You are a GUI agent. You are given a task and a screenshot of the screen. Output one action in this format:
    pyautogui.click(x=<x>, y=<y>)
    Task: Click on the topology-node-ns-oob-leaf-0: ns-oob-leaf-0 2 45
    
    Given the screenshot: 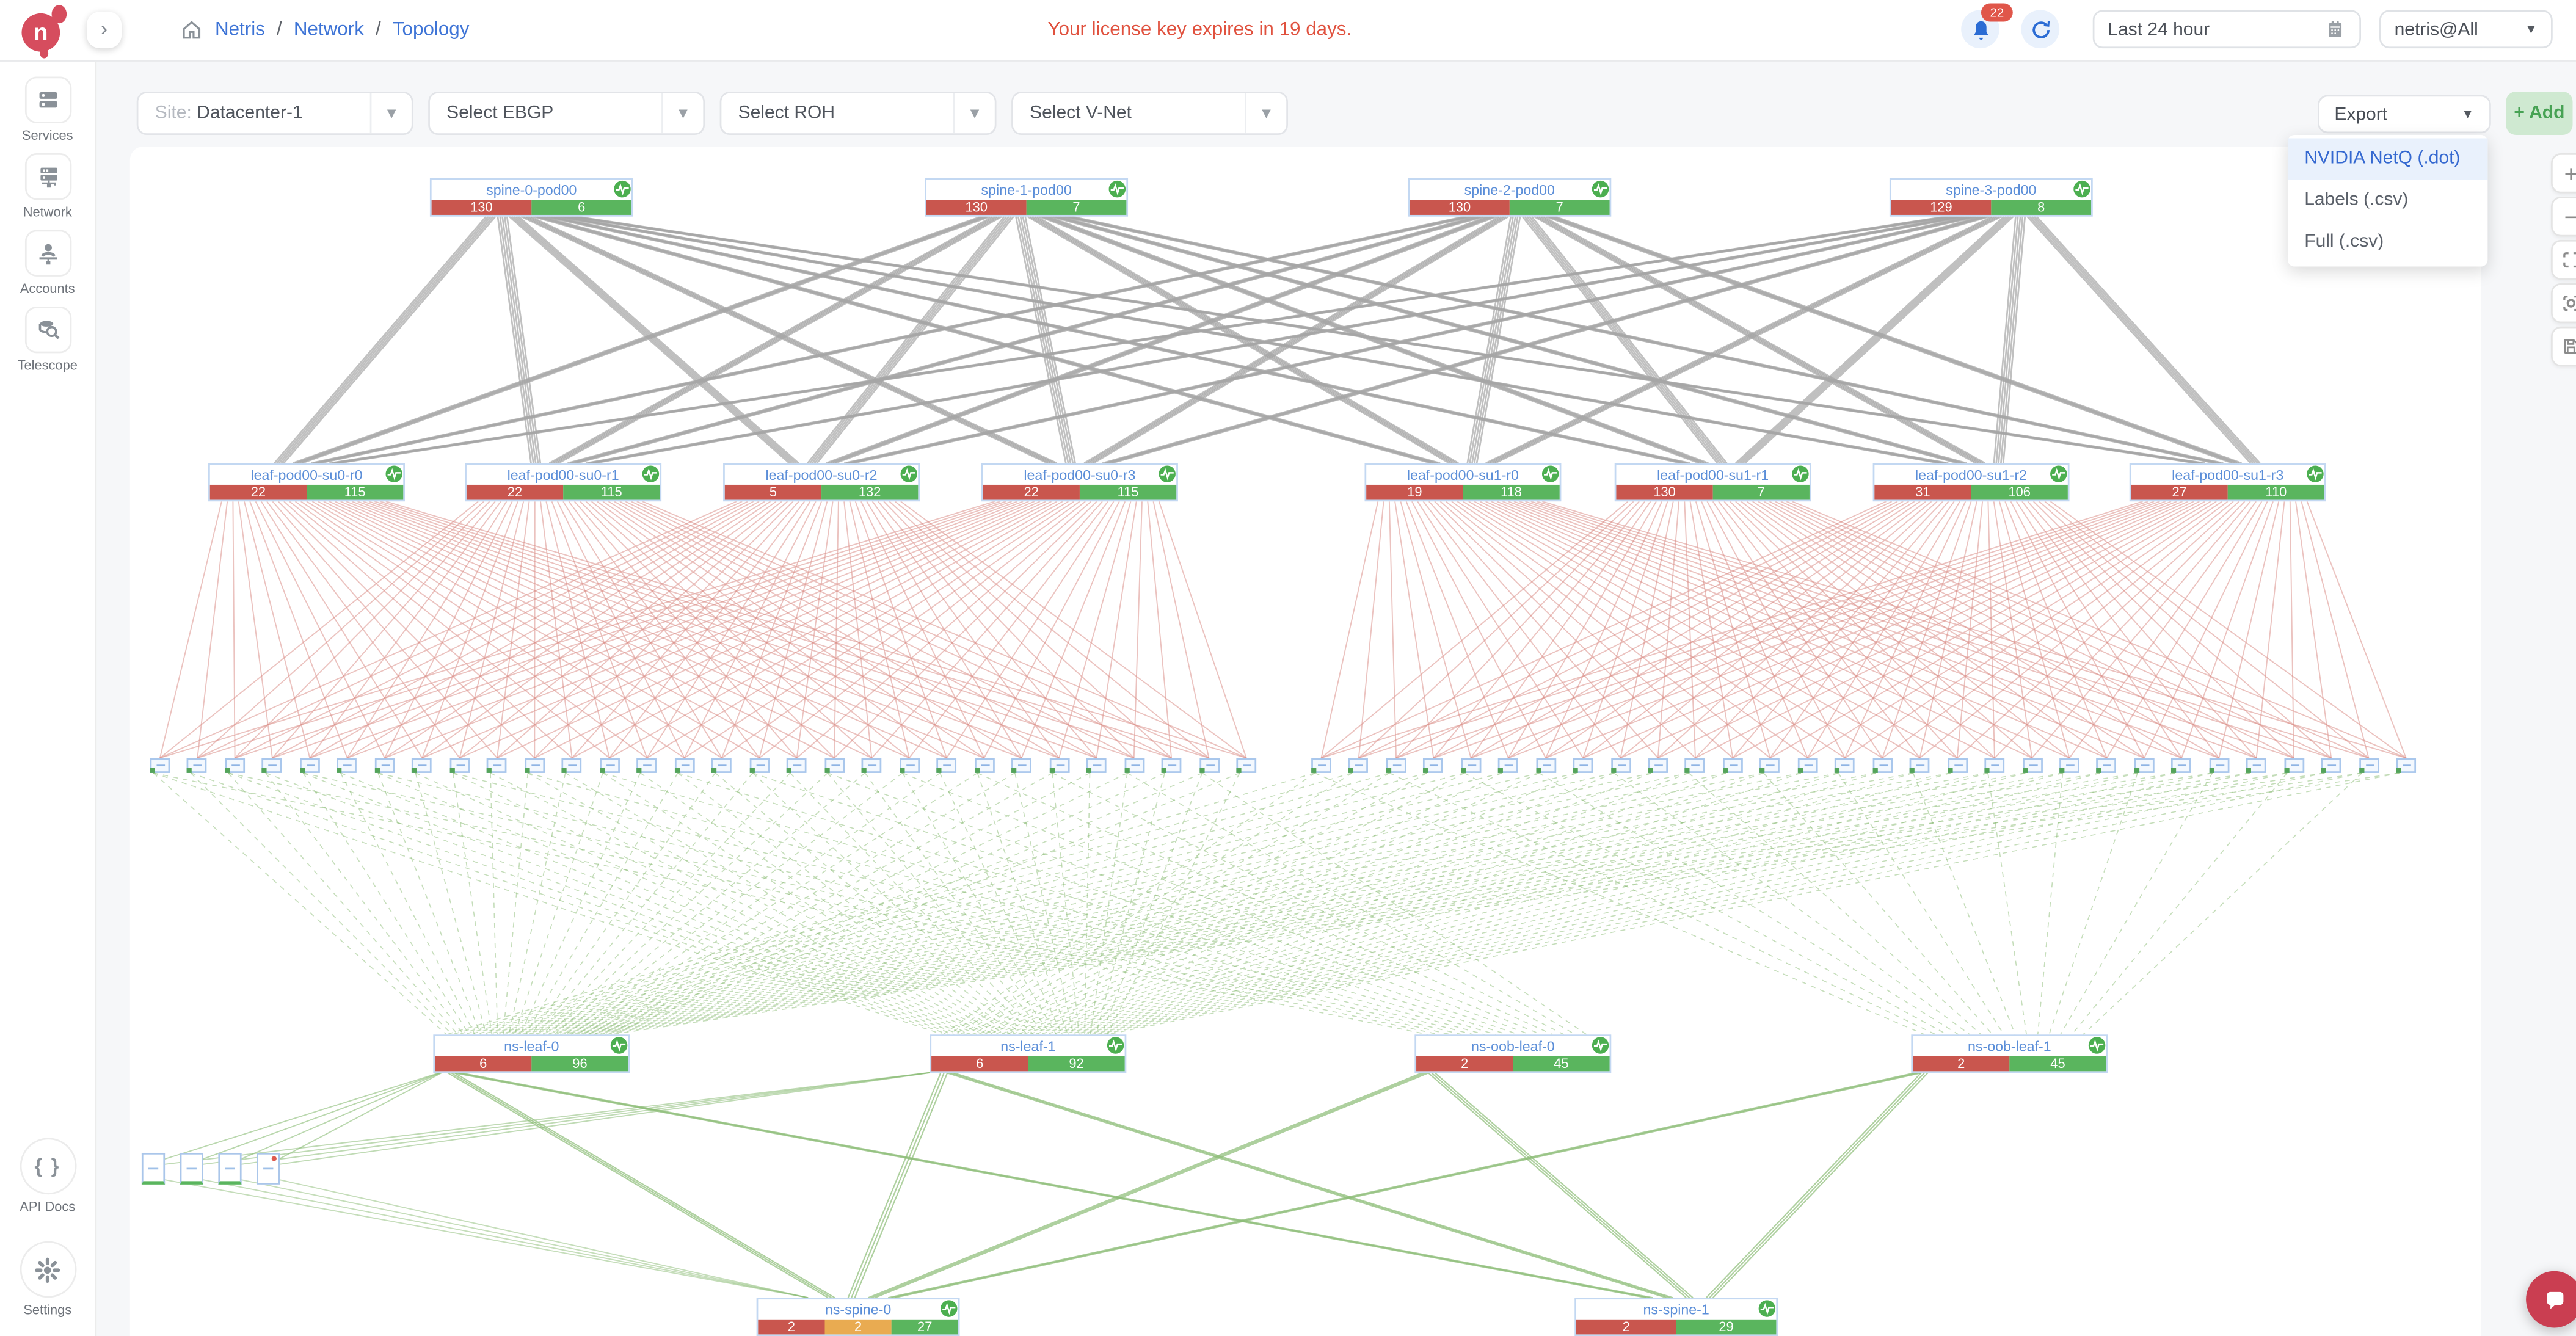 What is the action you would take?
    pyautogui.click(x=1513, y=1054)
    